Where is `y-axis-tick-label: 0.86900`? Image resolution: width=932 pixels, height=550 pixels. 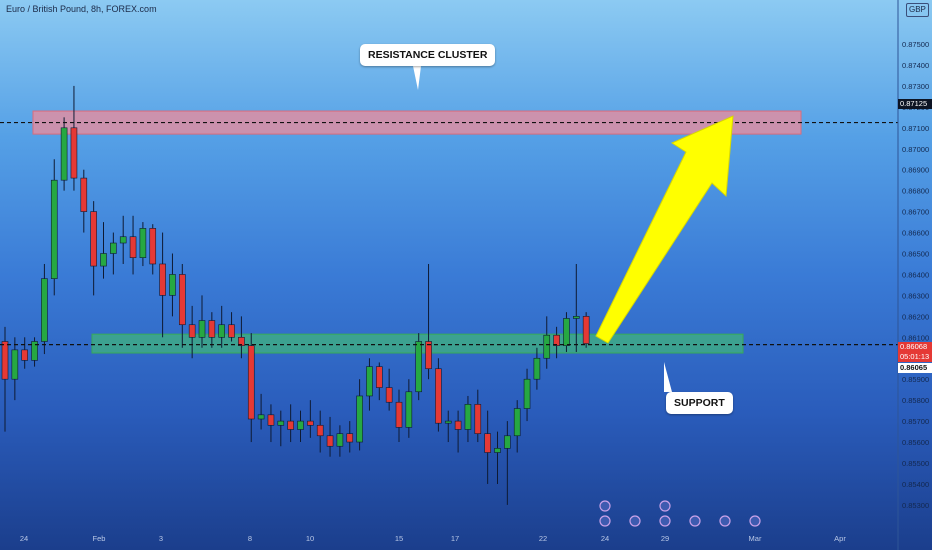 y-axis-tick-label: 0.86900 is located at coordinates (915, 170).